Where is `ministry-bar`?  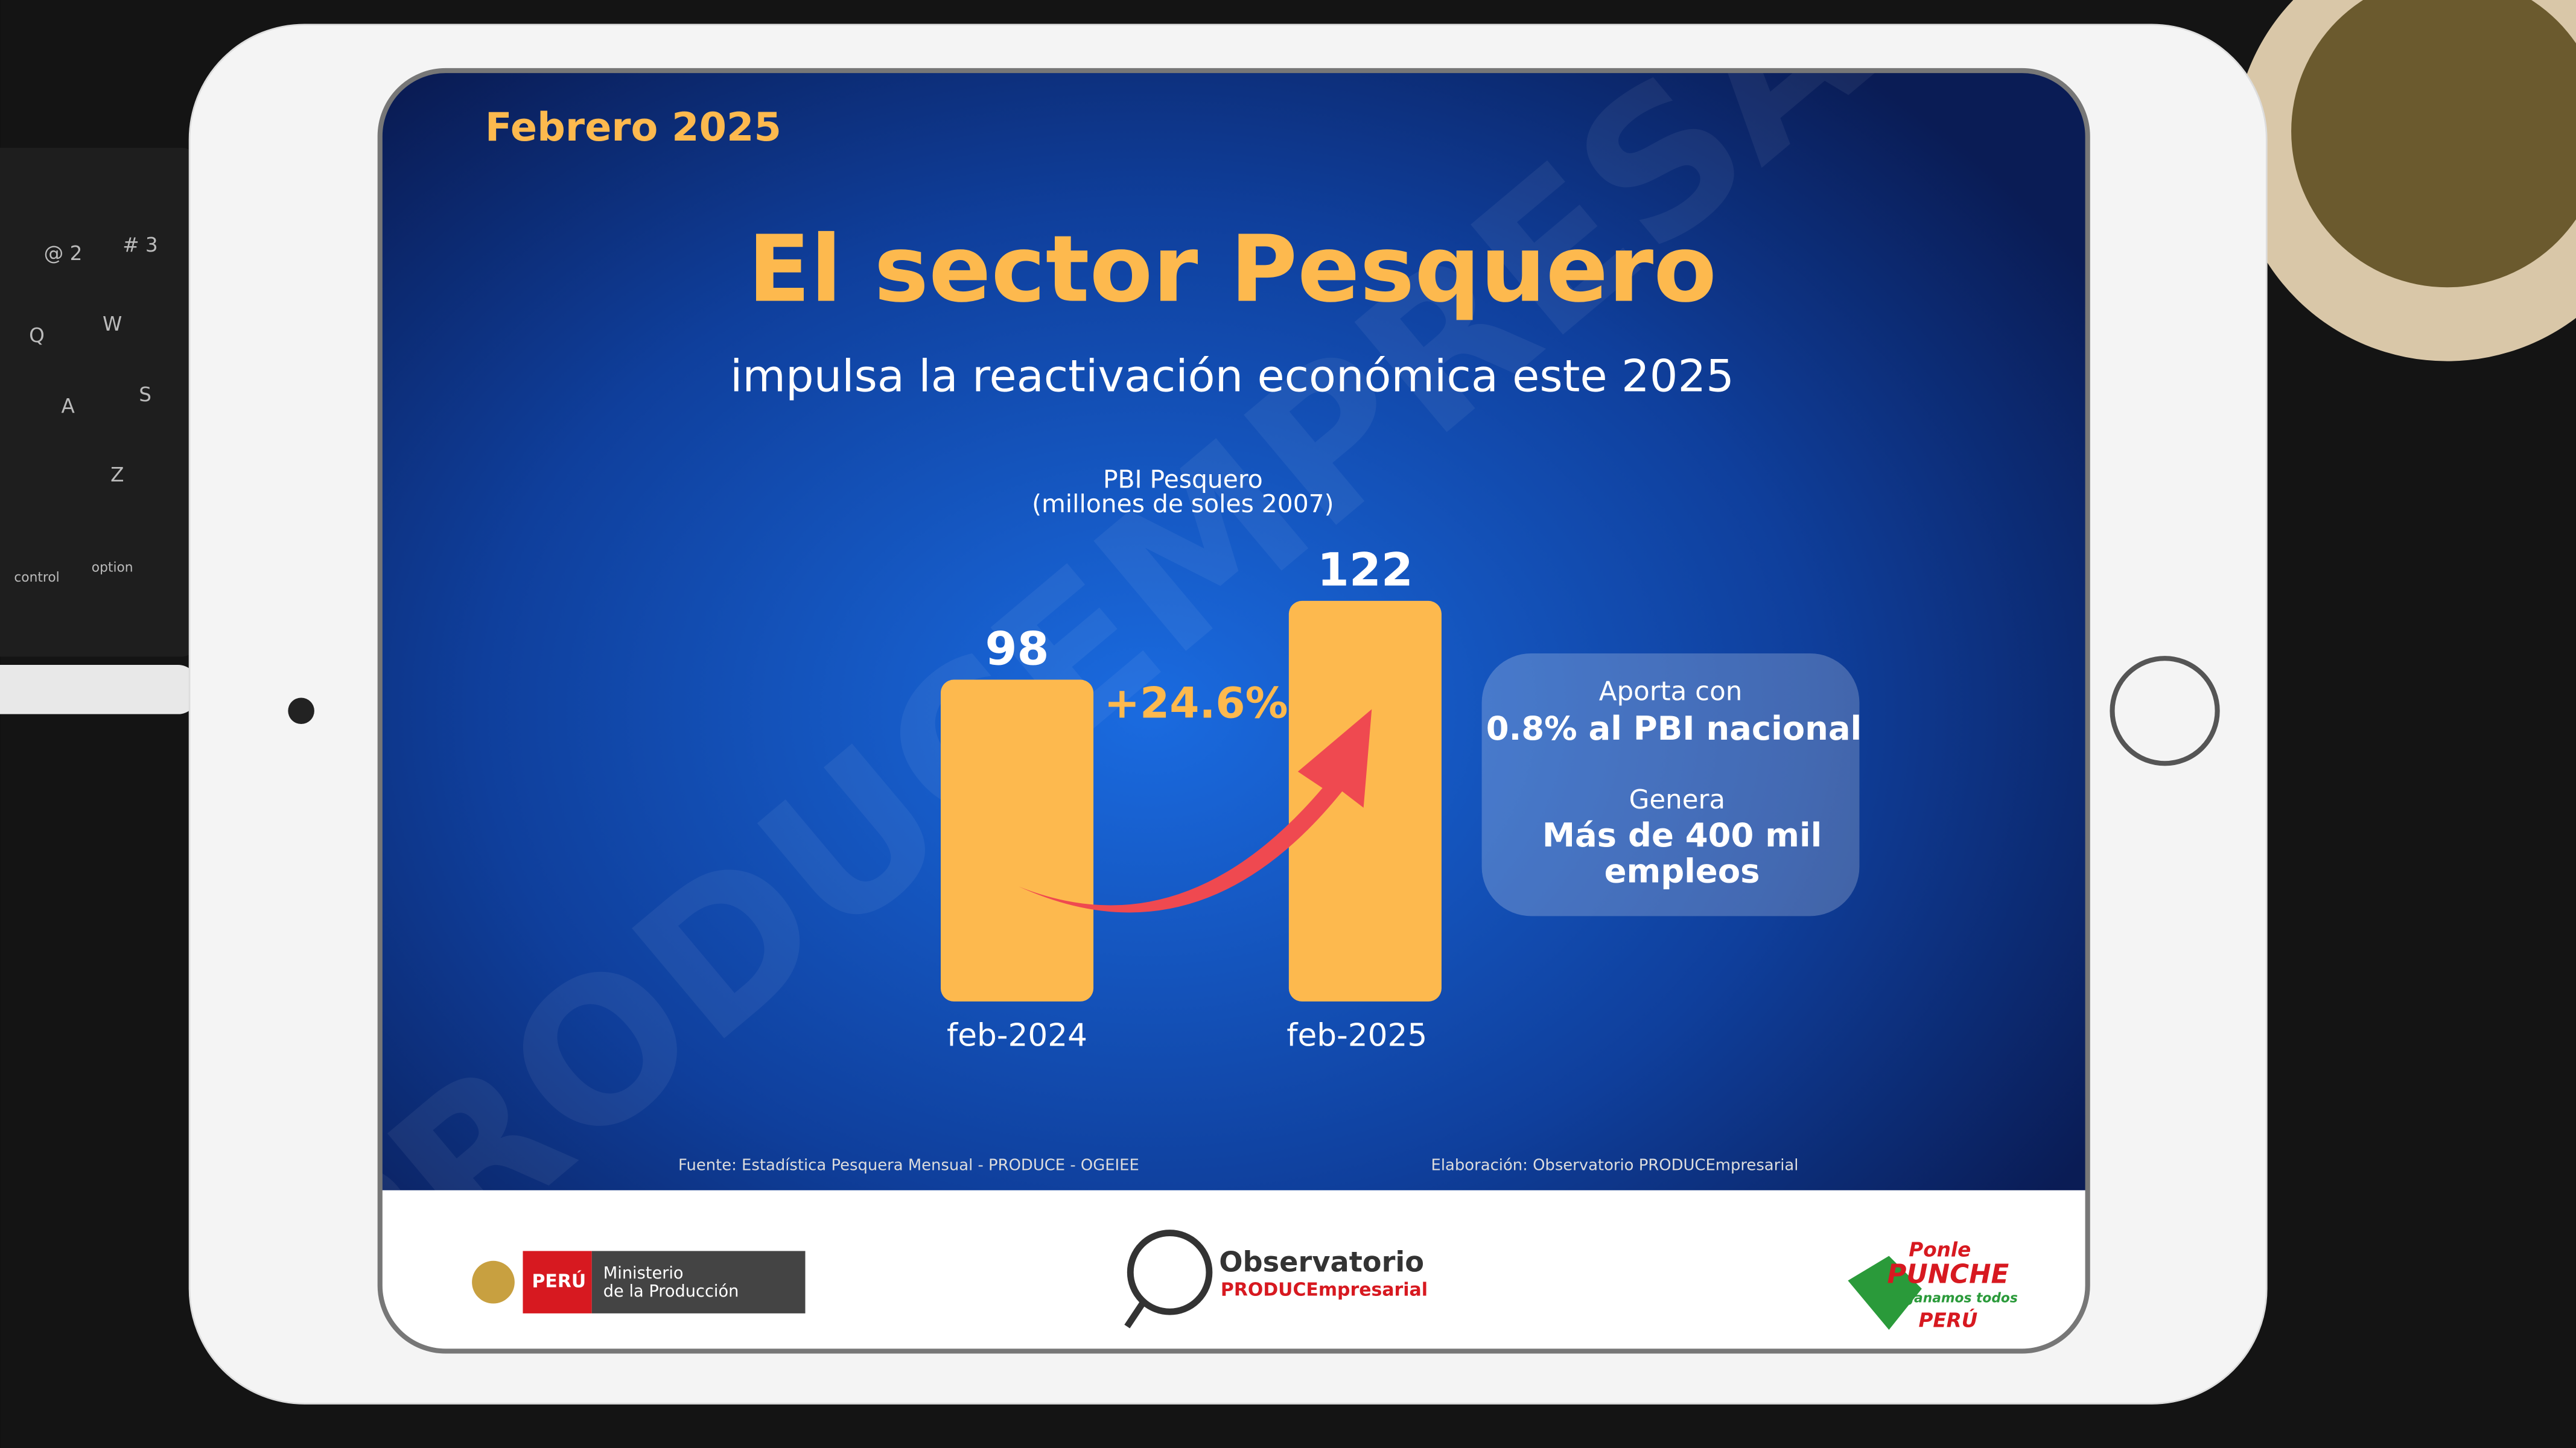
ministry-bar is located at coordinates (698, 1282).